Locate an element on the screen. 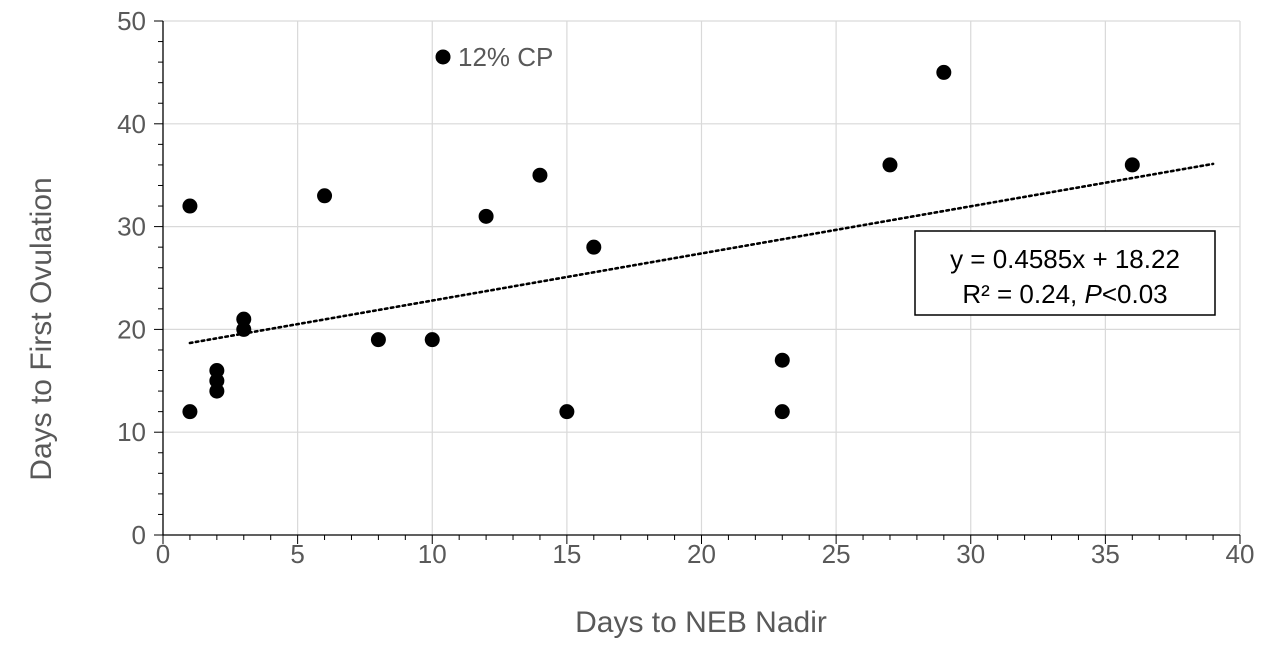 This screenshot has width=1262, height=646. x-axis-title: Days to NEB Nadir is located at coordinates (701, 622).